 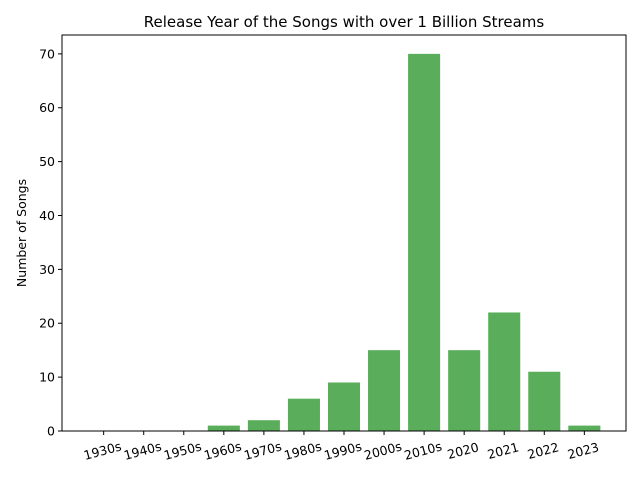 What do you see at coordinates (302, 450) in the screenshot?
I see `x-tick-label: 1980s` at bounding box center [302, 450].